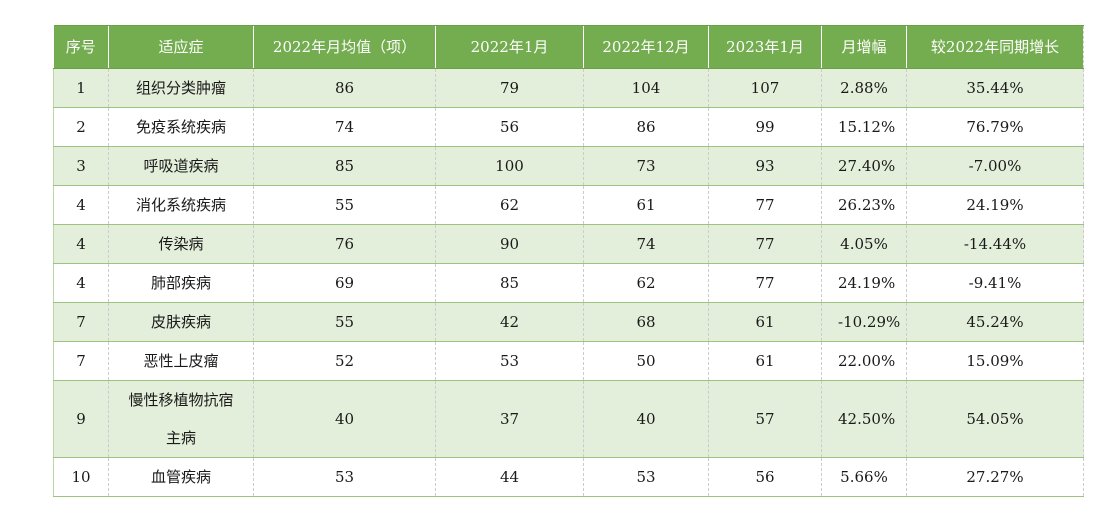  Describe the element at coordinates (181, 166) in the screenshot. I see `table-cell: 呼吸道疾病` at that location.